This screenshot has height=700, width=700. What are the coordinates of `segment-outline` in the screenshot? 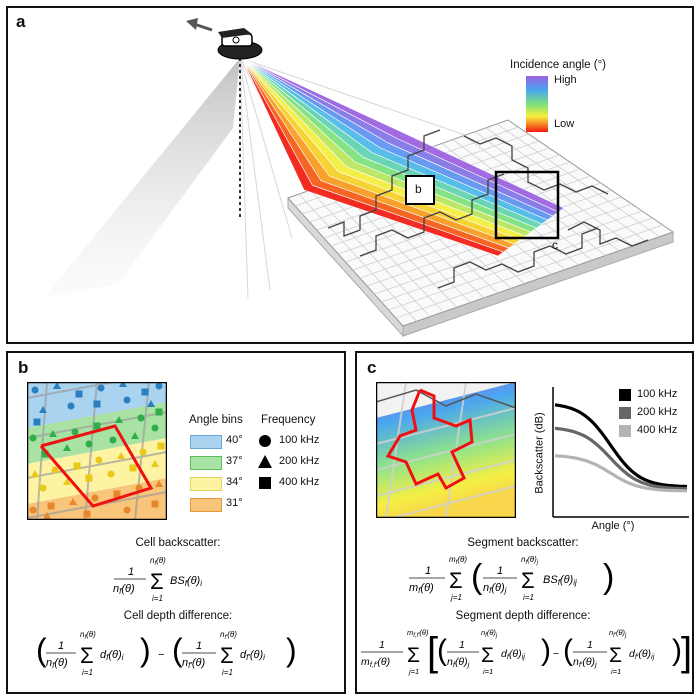 It's located at (429, 439).